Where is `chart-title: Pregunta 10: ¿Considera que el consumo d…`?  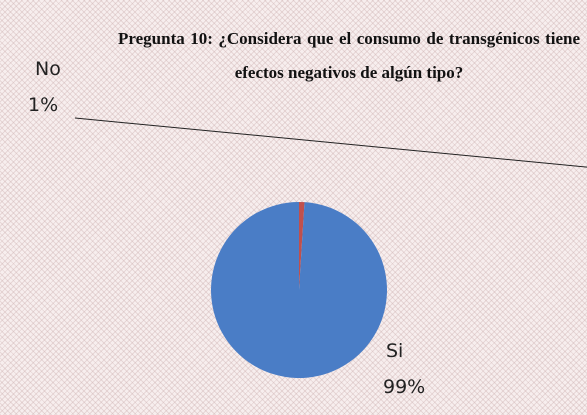
chart-title: Pregunta 10: ¿Considera que el consumo d… is located at coordinates (349, 55).